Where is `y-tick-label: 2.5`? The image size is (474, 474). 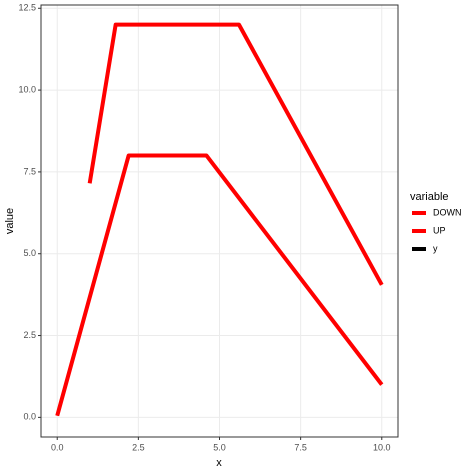
y-tick-label: 2.5 is located at coordinates (29, 335).